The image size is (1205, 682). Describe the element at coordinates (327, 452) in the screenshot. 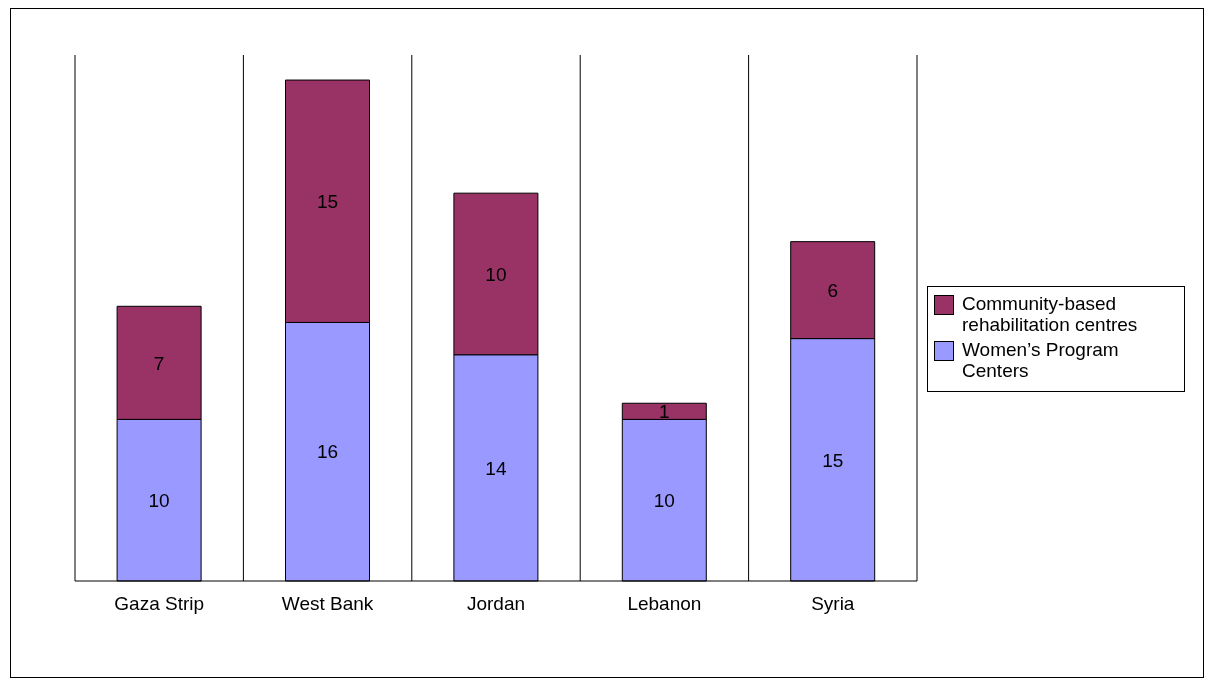

I see `data-label: 16` at that location.